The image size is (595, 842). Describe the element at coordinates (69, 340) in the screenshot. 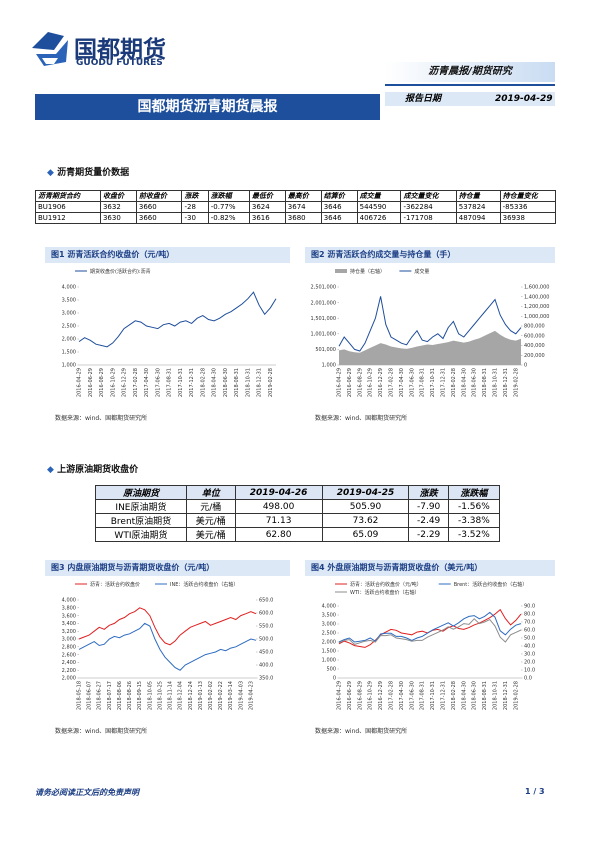

I see `y-tick-label: 2,000` at that location.